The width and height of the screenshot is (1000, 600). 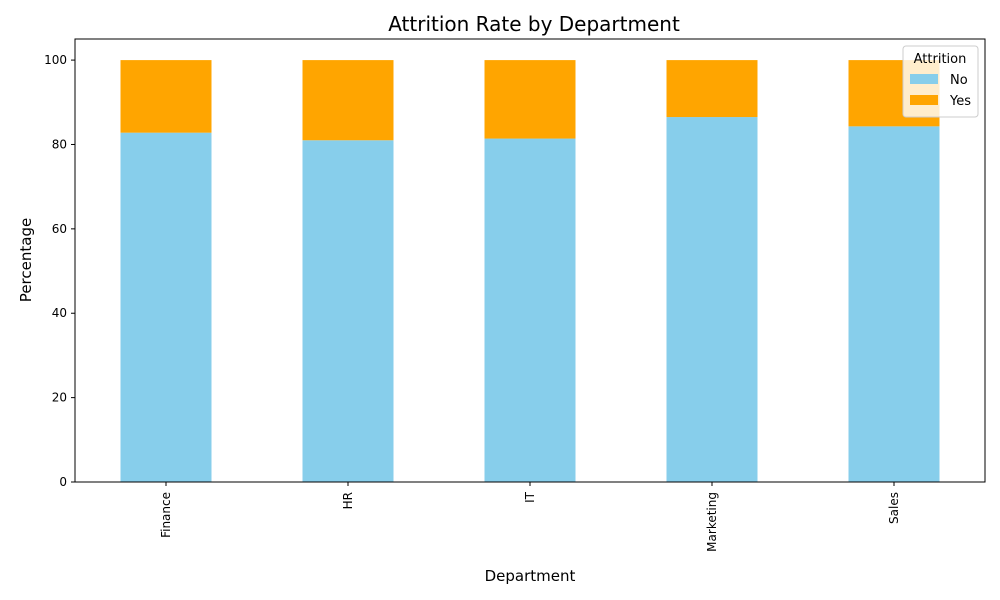 What do you see at coordinates (55, 60) in the screenshot?
I see `y-tick-label: 100` at bounding box center [55, 60].